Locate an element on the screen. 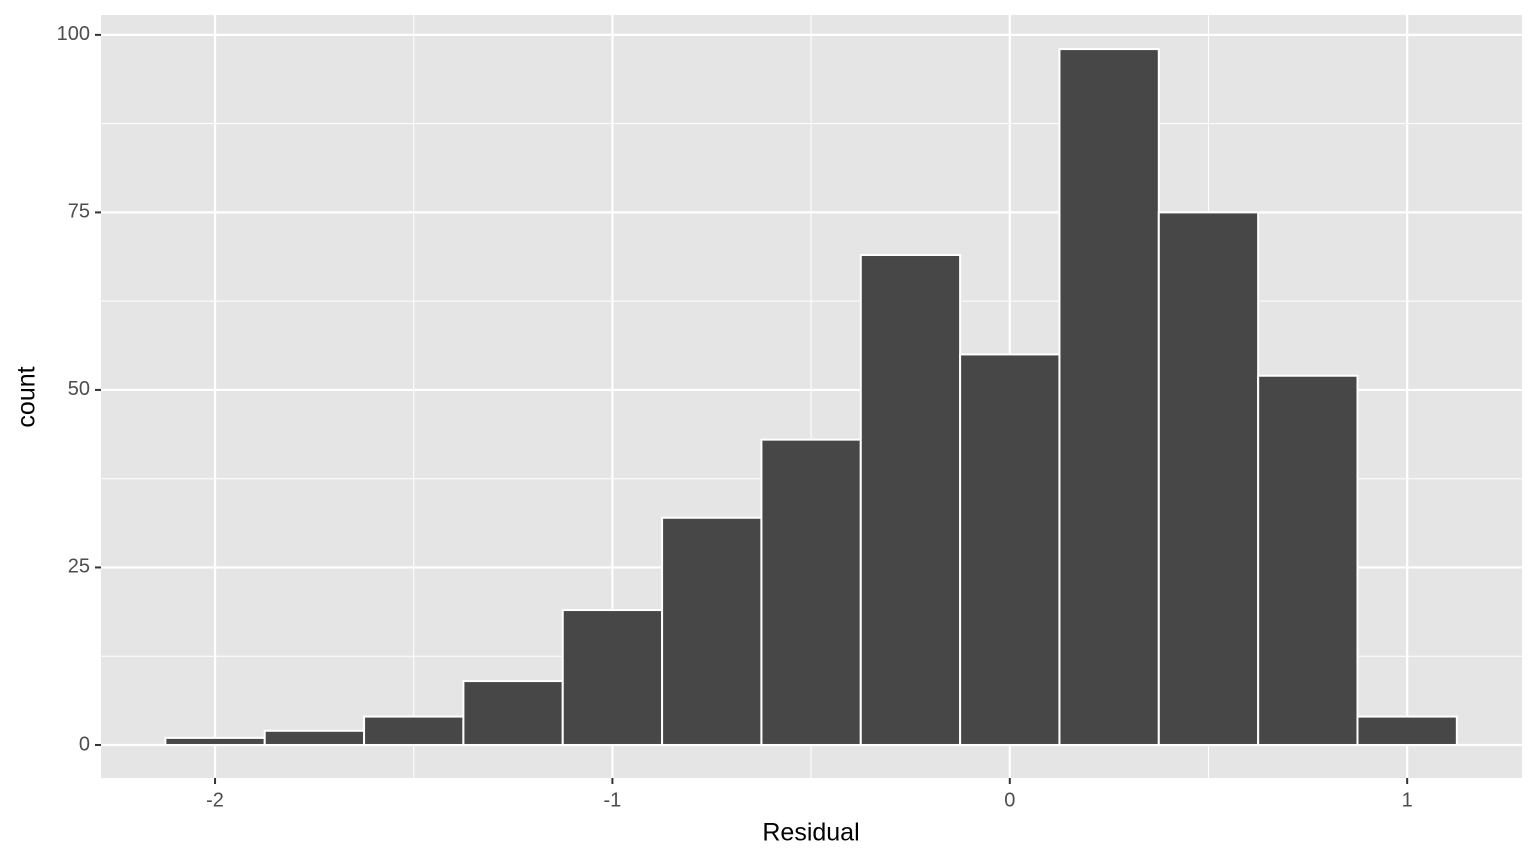 This screenshot has width=1536, height=864. x-tick-label: -1 is located at coordinates (613, 800).